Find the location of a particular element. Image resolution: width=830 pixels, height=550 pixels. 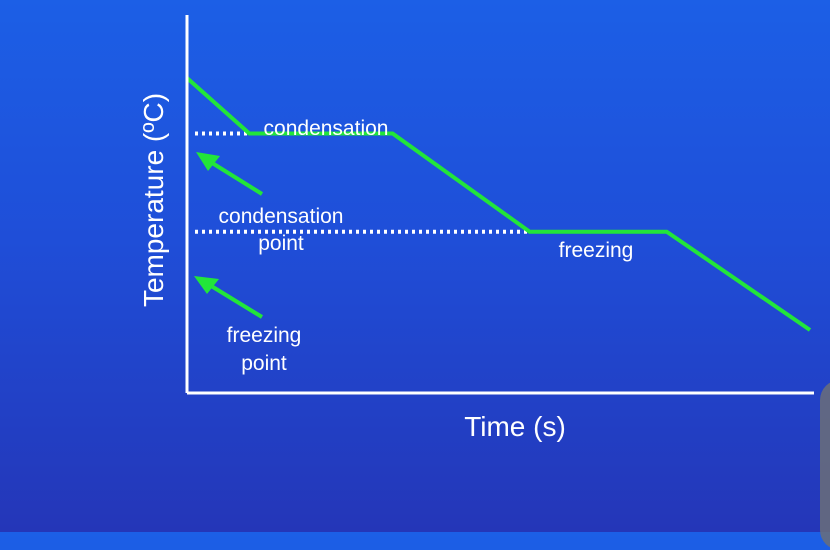

arrow-freezing-point-head is located at coordinates (206, 285).